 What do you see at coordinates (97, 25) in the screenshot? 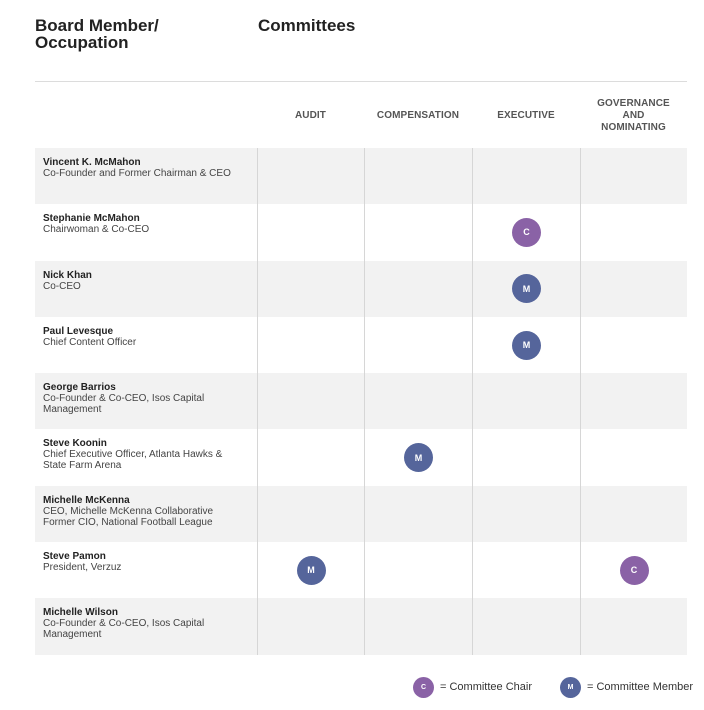
I see `heading-line-1: Board Member/` at bounding box center [97, 25].